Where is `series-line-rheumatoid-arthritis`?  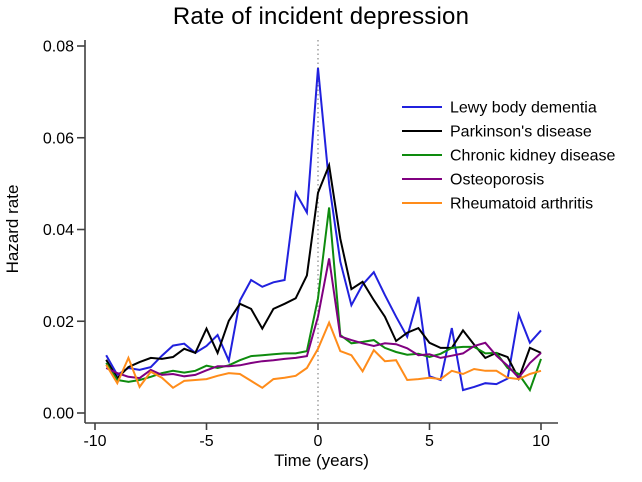
series-line-rheumatoid-arthritis is located at coordinates (323, 354).